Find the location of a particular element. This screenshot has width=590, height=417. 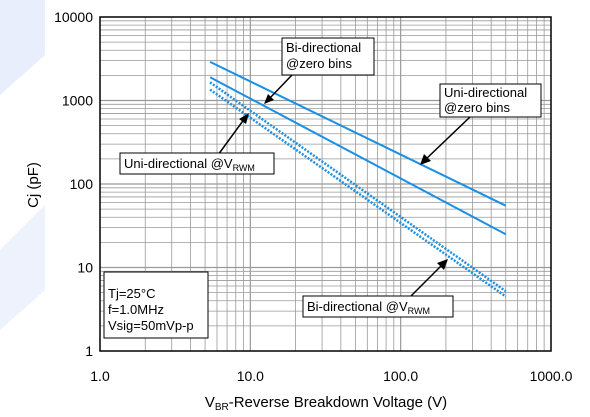

label-line-1: Bi-directional is located at coordinates (323, 47).